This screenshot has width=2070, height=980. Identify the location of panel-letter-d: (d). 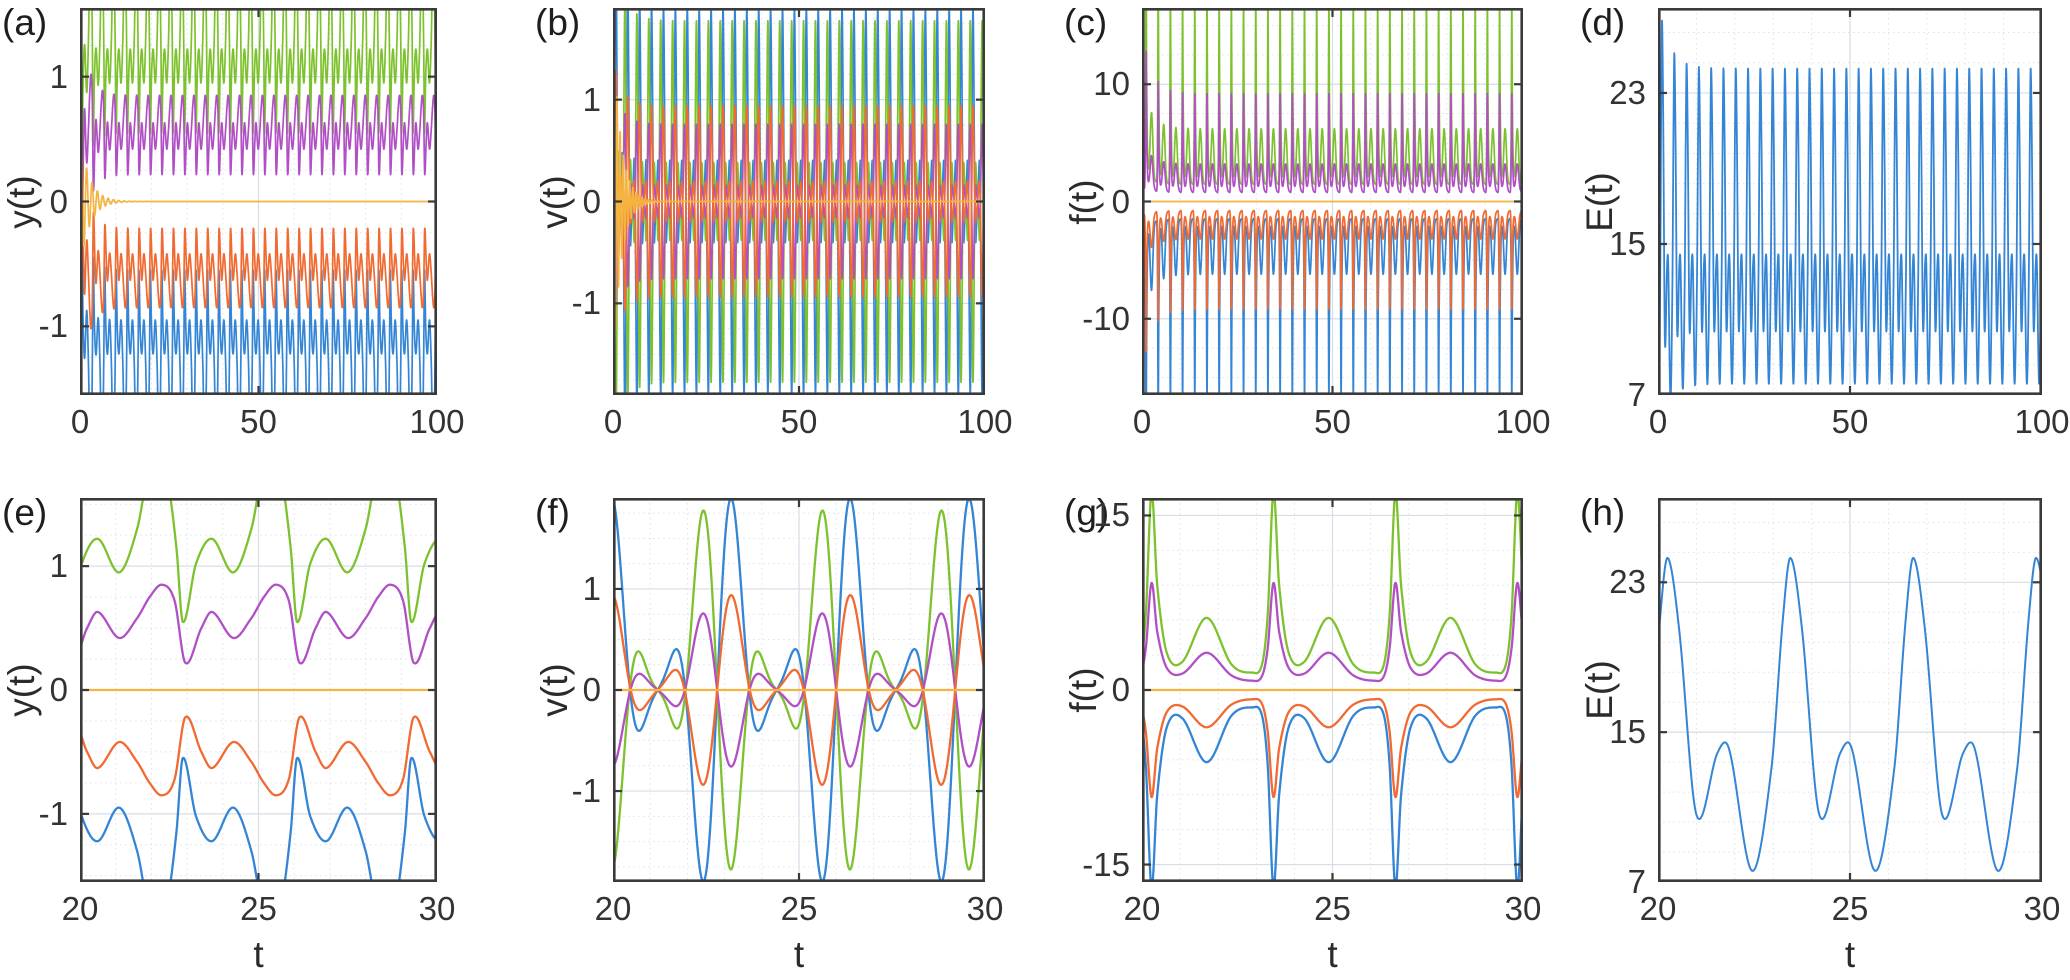
(1603, 22).